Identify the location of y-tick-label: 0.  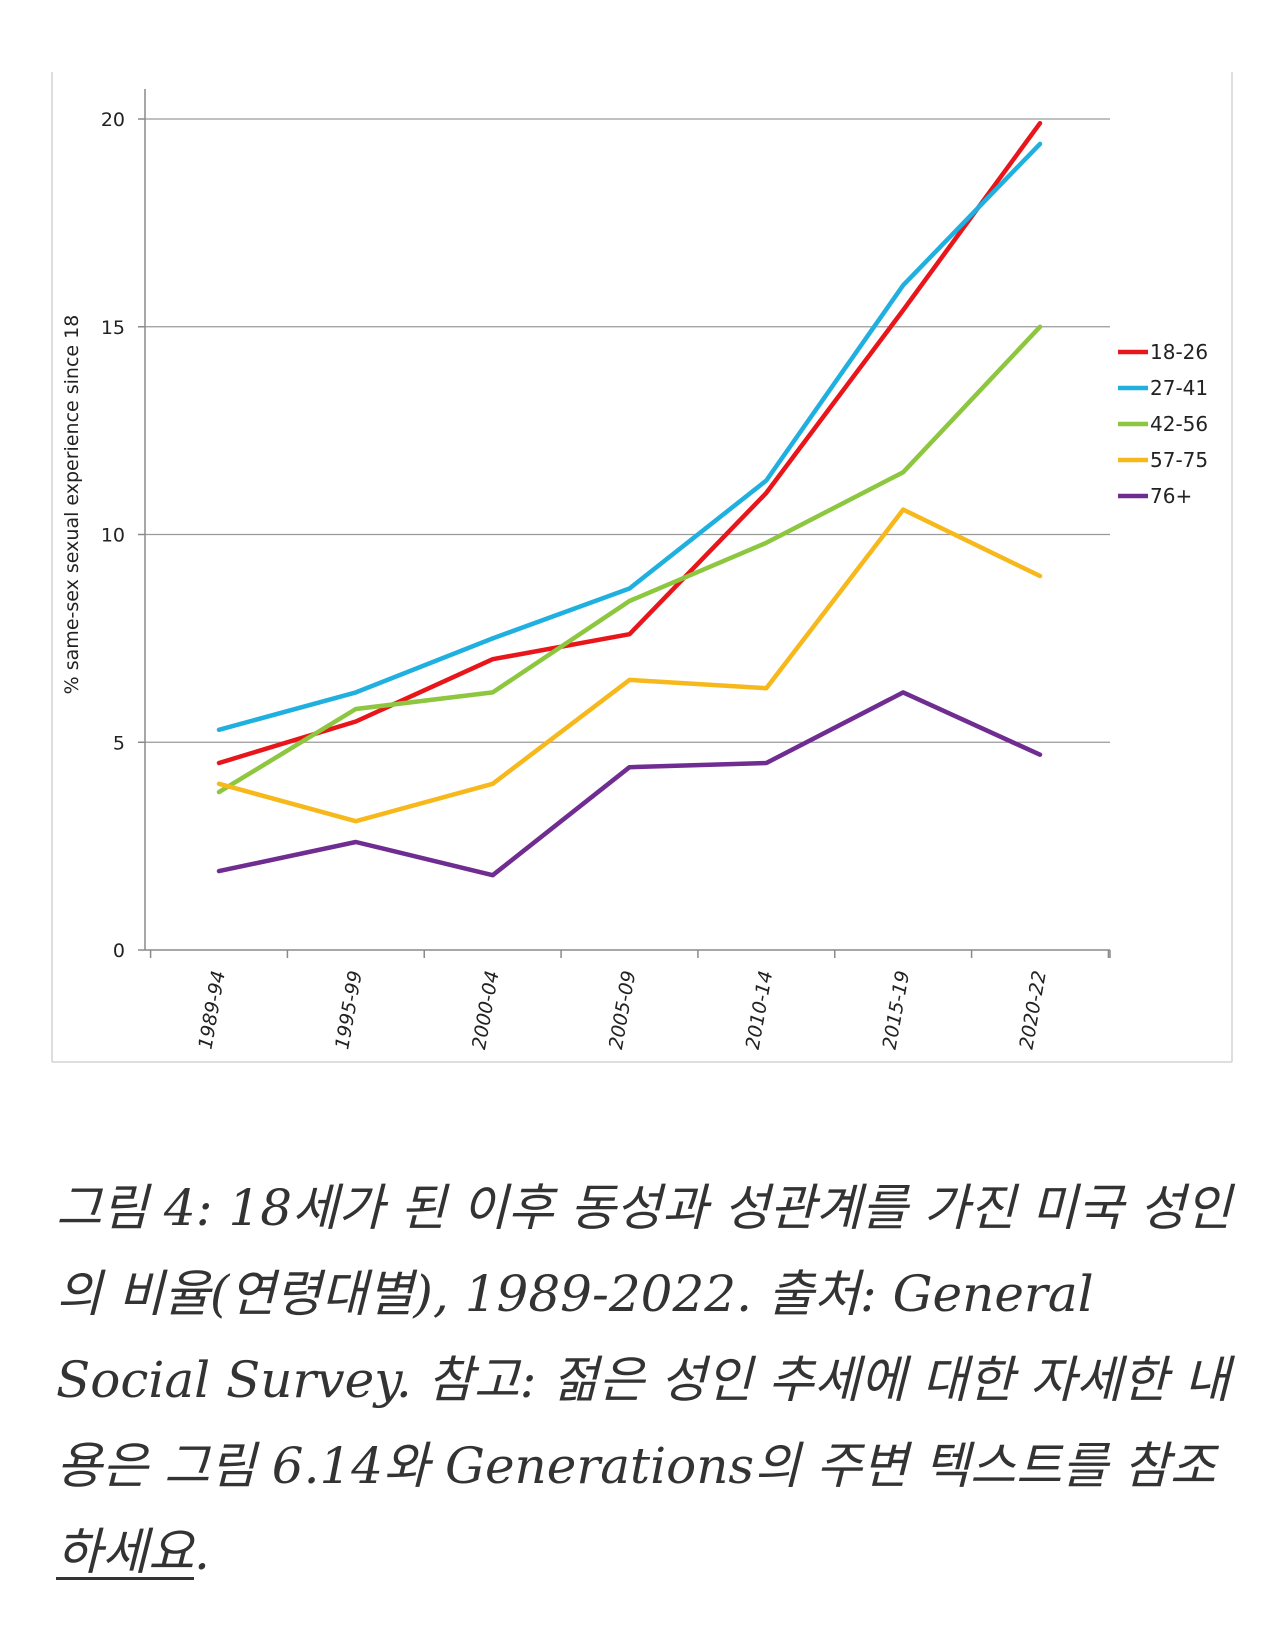
(119, 951).